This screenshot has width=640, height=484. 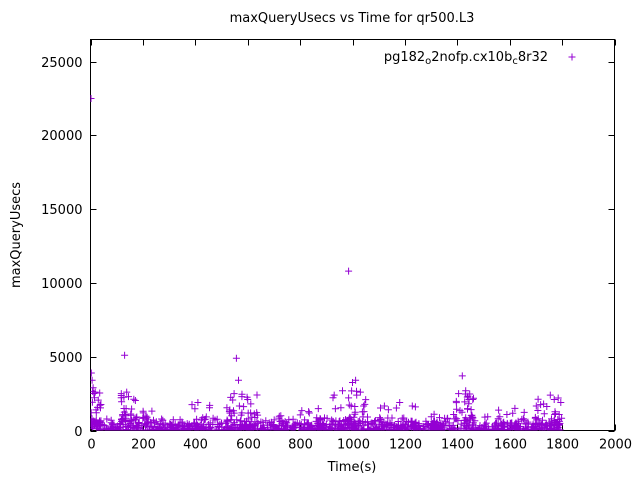 I want to click on y-tick-label: 15000, so click(x=61, y=210).